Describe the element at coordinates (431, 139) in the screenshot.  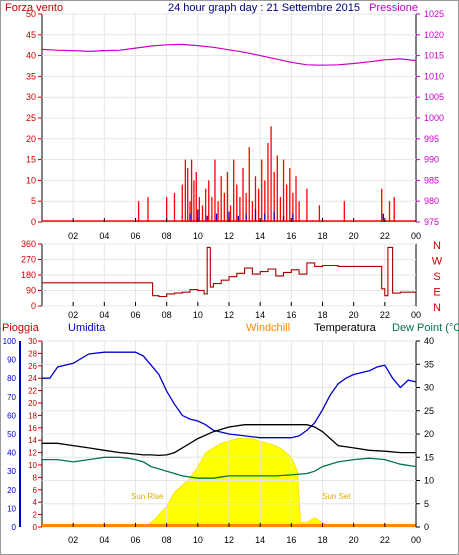
I see `y-tick-label: 995` at that location.